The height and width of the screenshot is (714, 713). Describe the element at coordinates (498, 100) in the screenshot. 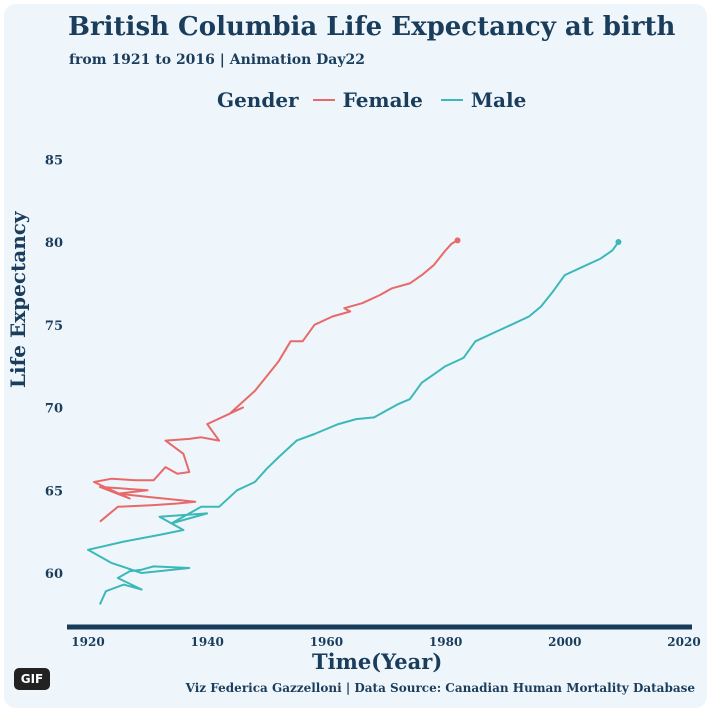

I see `legend-label-male: Male` at that location.